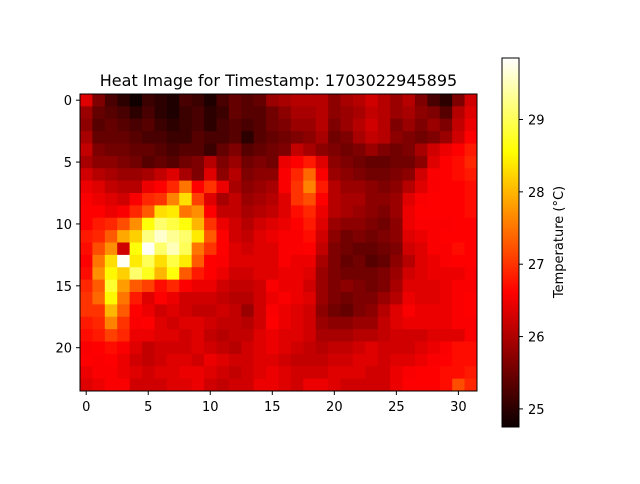 The width and height of the screenshot is (640, 484). What do you see at coordinates (86, 407) in the screenshot?
I see `x-tick-label: 0` at bounding box center [86, 407].